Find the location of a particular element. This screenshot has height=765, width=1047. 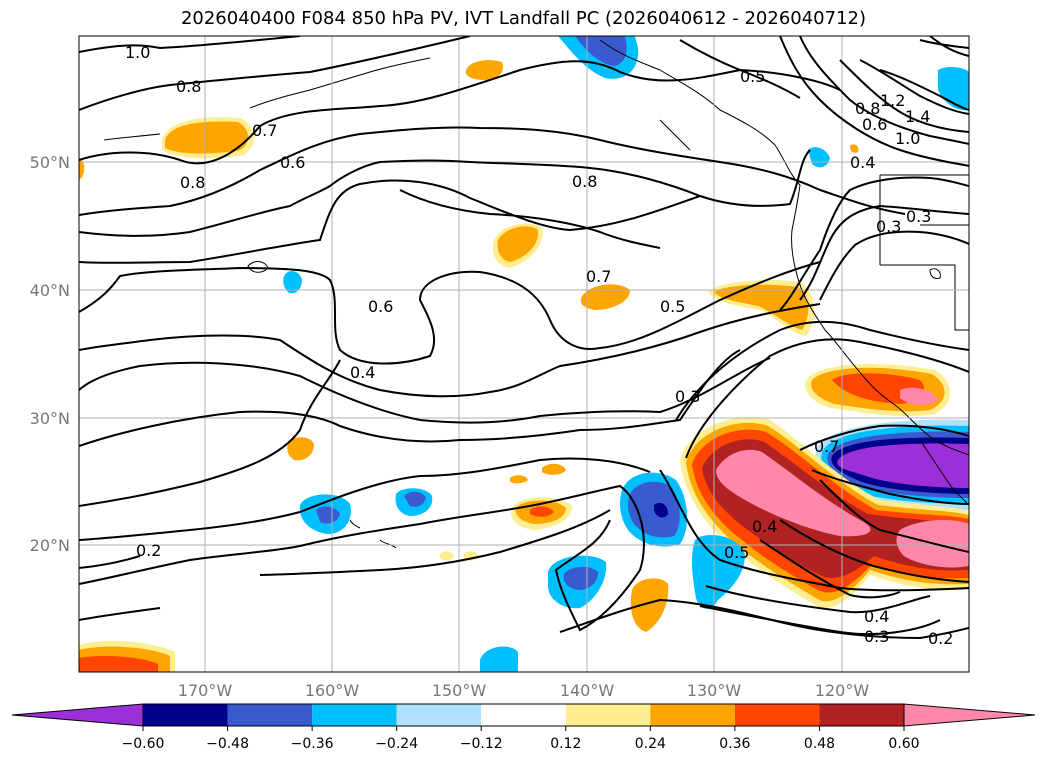

colorbar-tick-label: 0.60 is located at coordinates (903, 744).